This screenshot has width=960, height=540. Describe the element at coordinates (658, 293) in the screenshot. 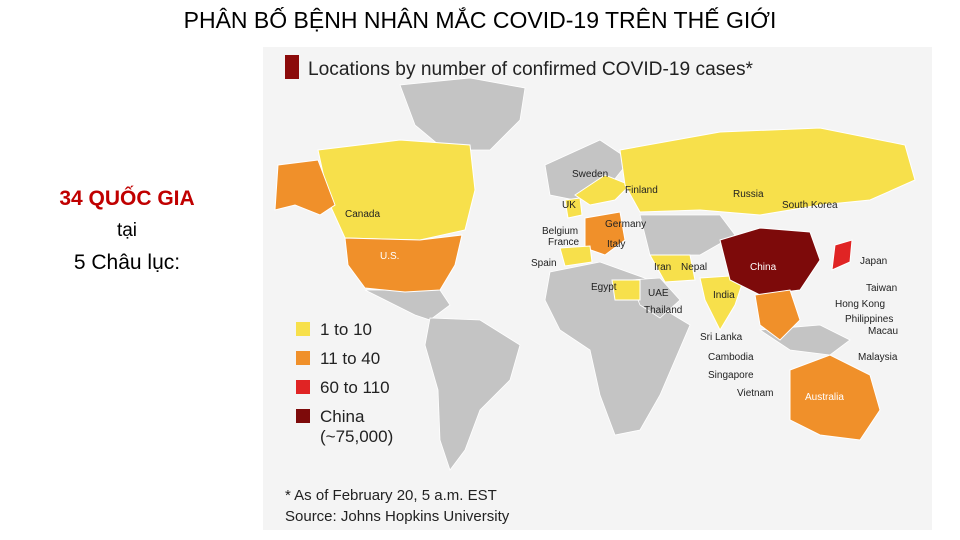

I see `country-label: UAE` at that location.